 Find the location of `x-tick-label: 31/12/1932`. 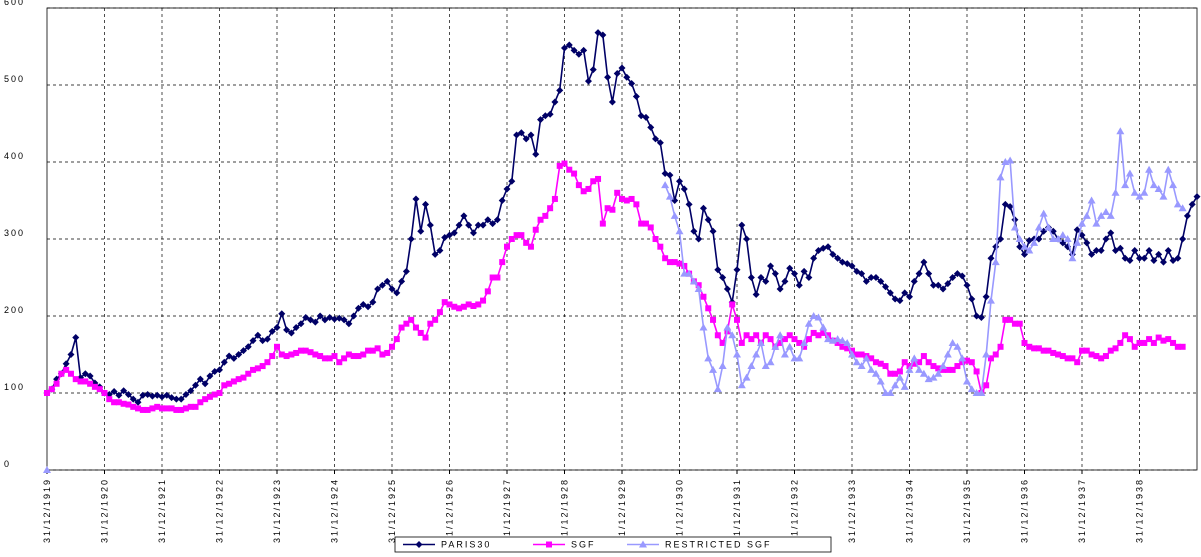

x-tick-label: 31/12/1932 is located at coordinates (795, 510).